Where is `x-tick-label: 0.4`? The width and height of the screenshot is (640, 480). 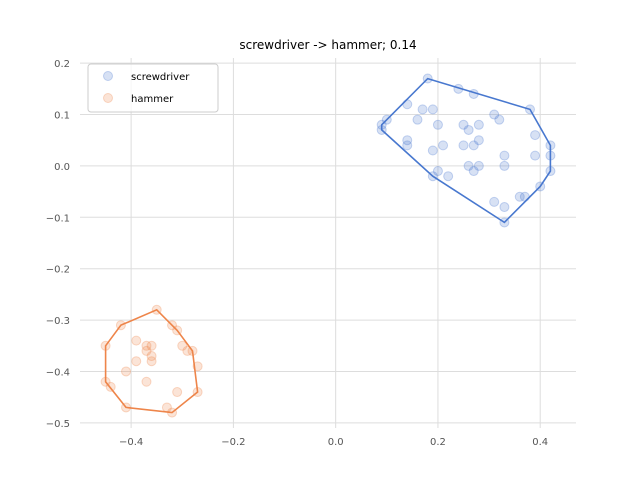 x-tick-label: 0.4 is located at coordinates (540, 442).